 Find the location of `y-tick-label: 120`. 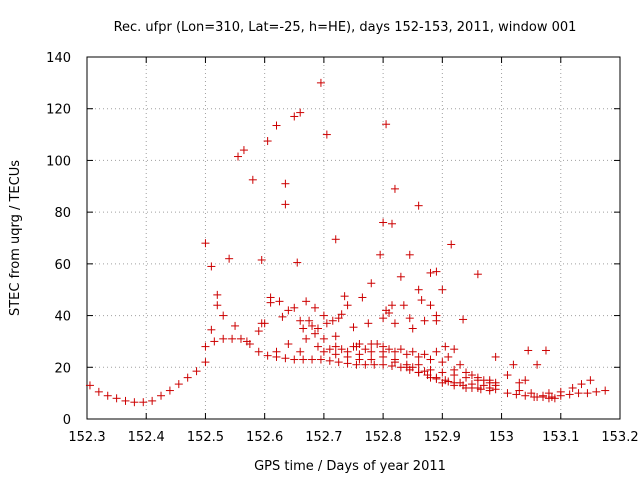

y-tick-label: 120 is located at coordinates (58, 110).